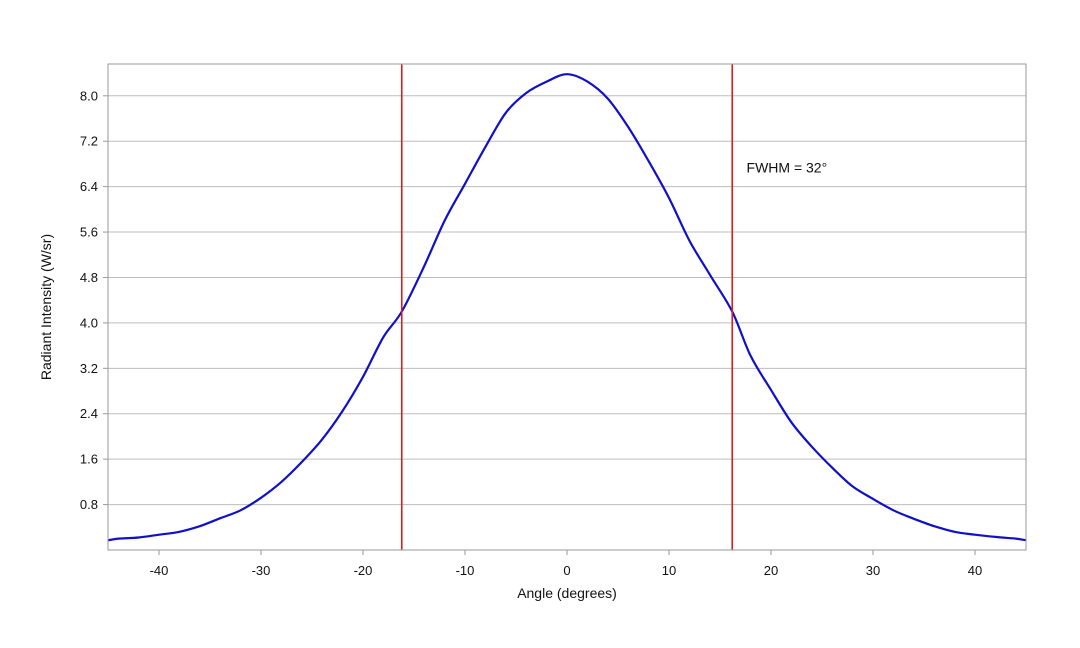 The height and width of the screenshot is (648, 1080). I want to click on y-tick-label: 8.0, so click(89, 95).